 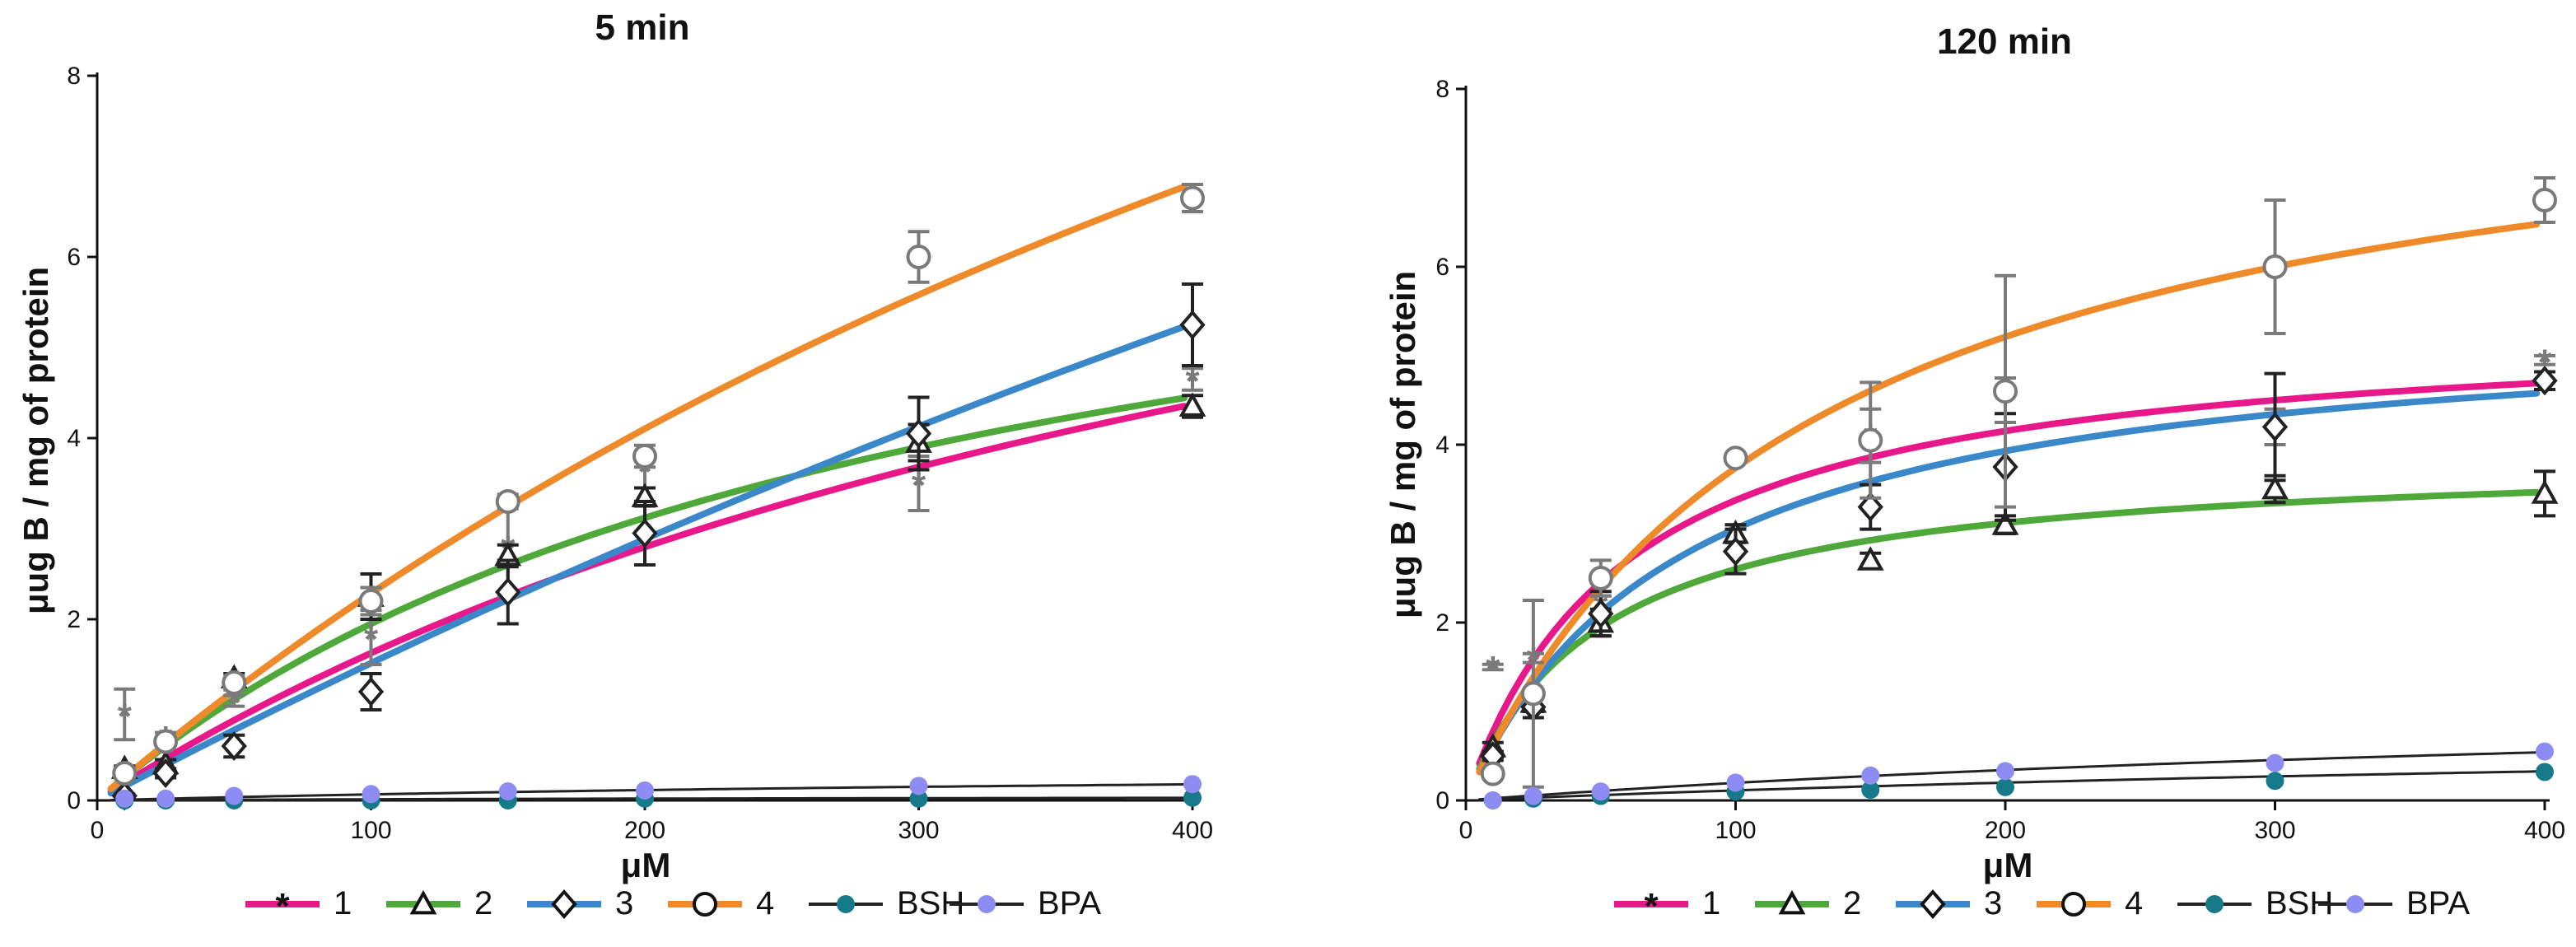 I want to click on y-tick-label: 4, so click(x=74, y=438).